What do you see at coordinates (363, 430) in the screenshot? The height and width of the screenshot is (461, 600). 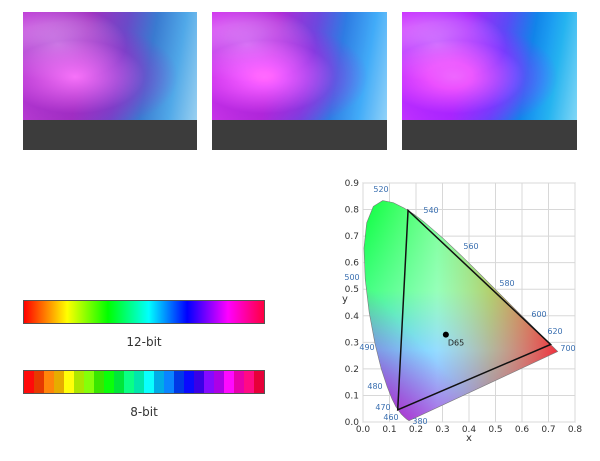 I see `x-tick-label: 0.0` at bounding box center [363, 430].